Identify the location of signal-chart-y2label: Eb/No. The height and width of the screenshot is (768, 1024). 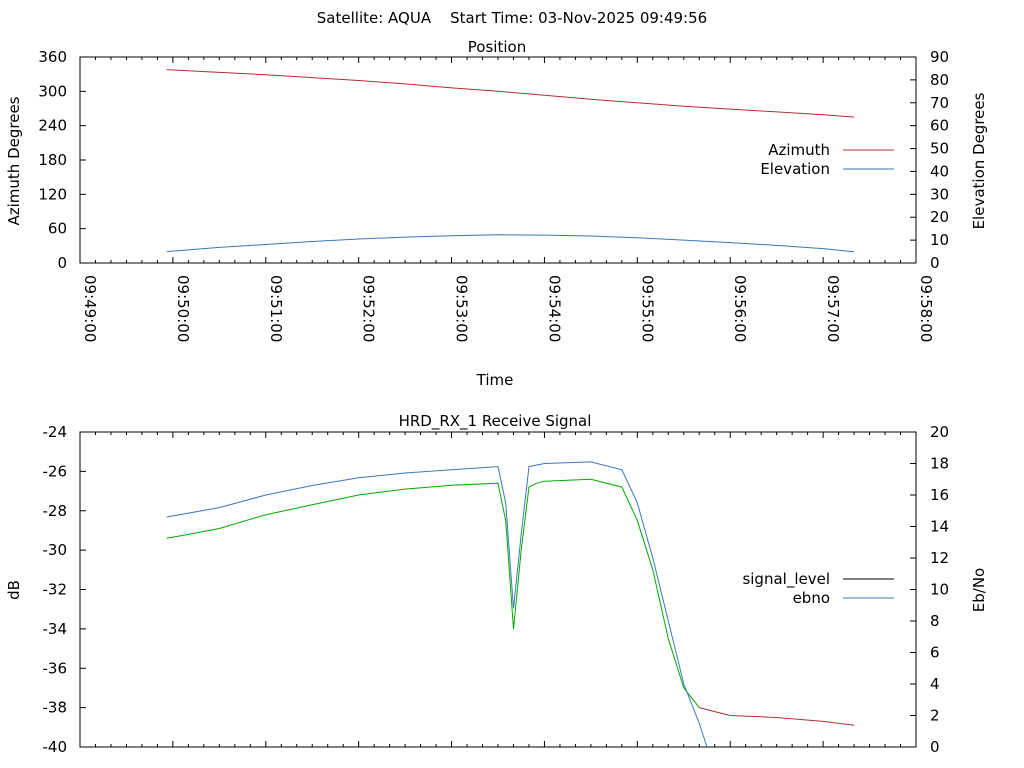
(979, 590).